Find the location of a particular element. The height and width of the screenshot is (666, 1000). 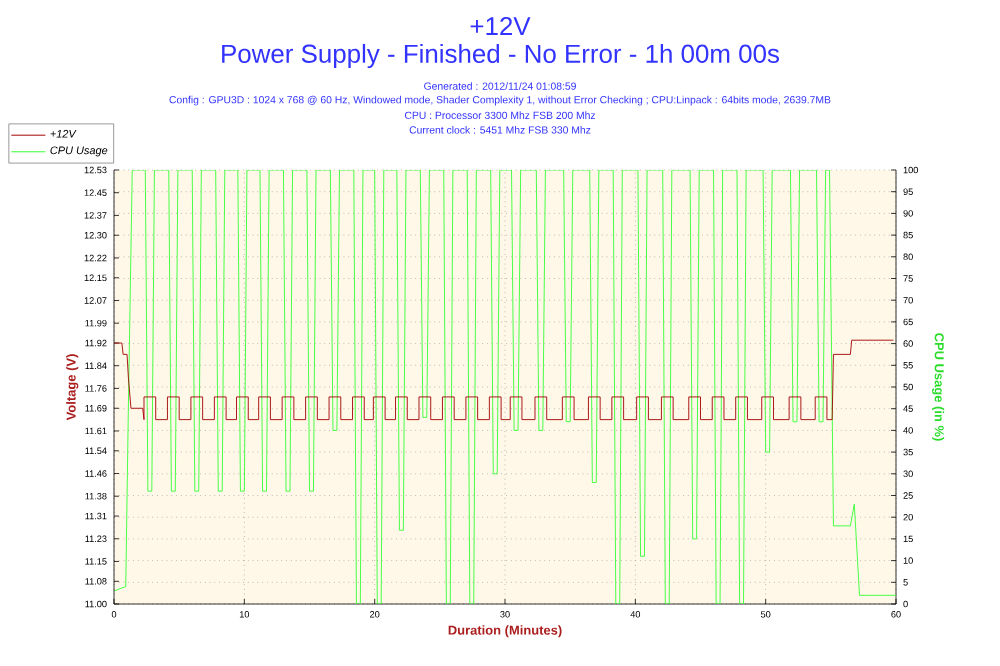

chart-title: +12V is located at coordinates (500, 26).